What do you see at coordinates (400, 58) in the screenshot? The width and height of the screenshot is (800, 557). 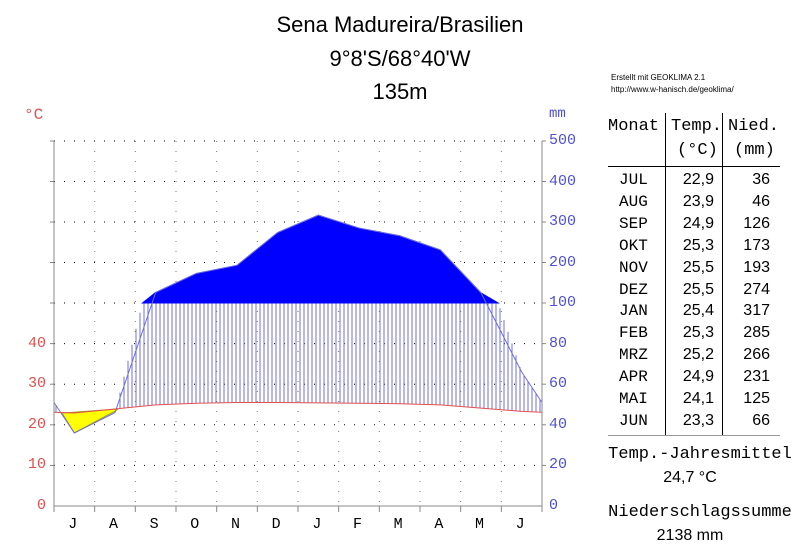 I see `station-coordinates: 9°8'S/68°40'W` at bounding box center [400, 58].